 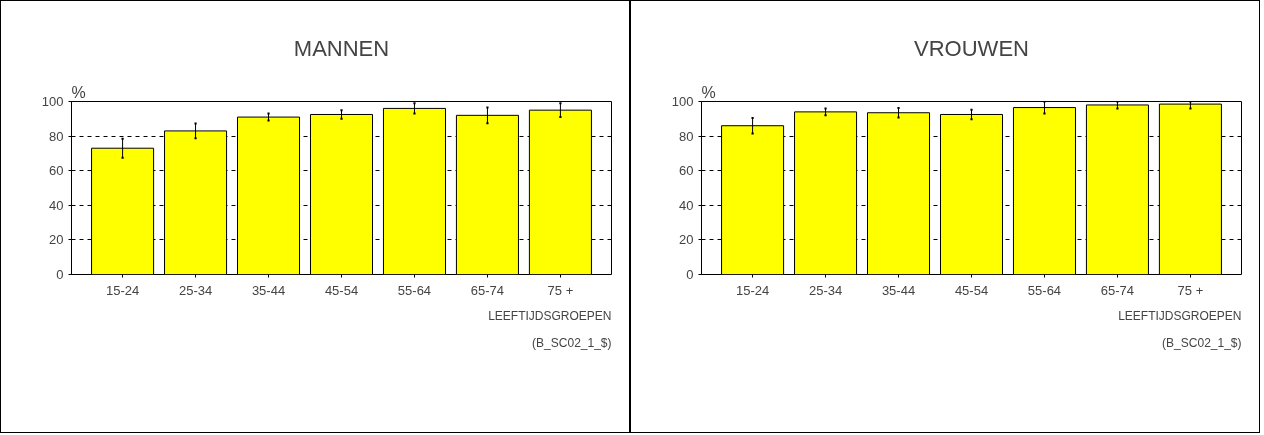 I want to click on chart-title: VROUWEN, so click(x=971, y=48).